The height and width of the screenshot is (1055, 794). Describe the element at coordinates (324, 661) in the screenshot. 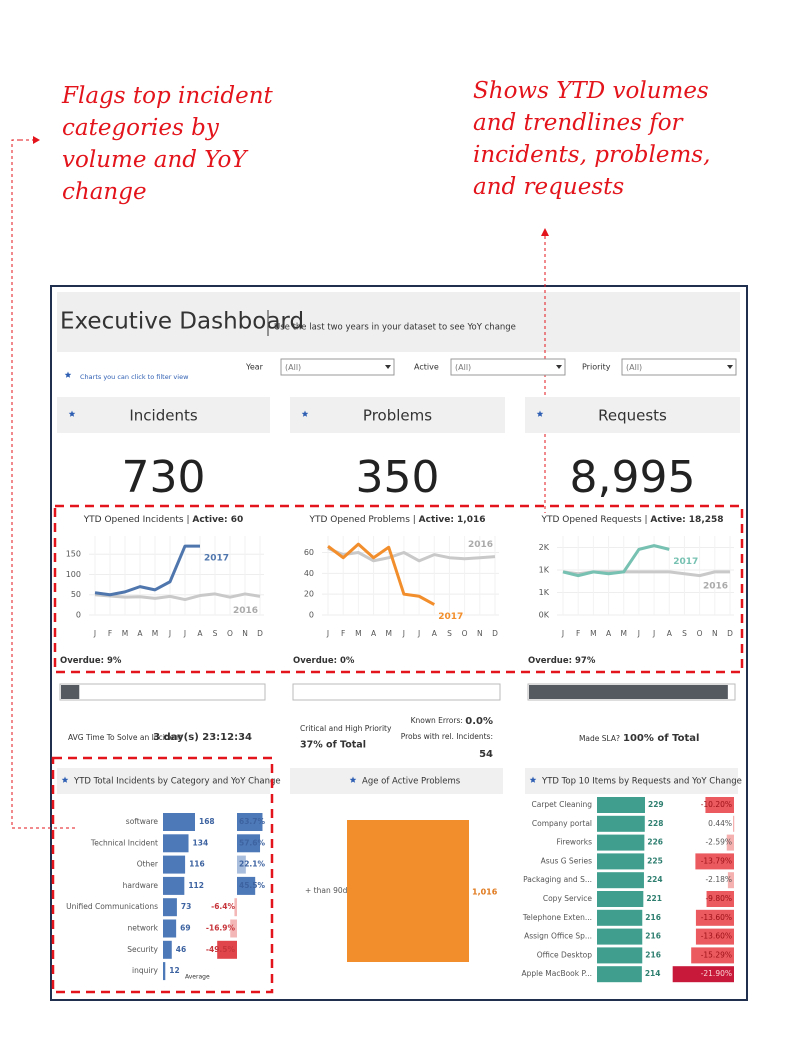

I see `overdue: Overdue: 0%` at that location.